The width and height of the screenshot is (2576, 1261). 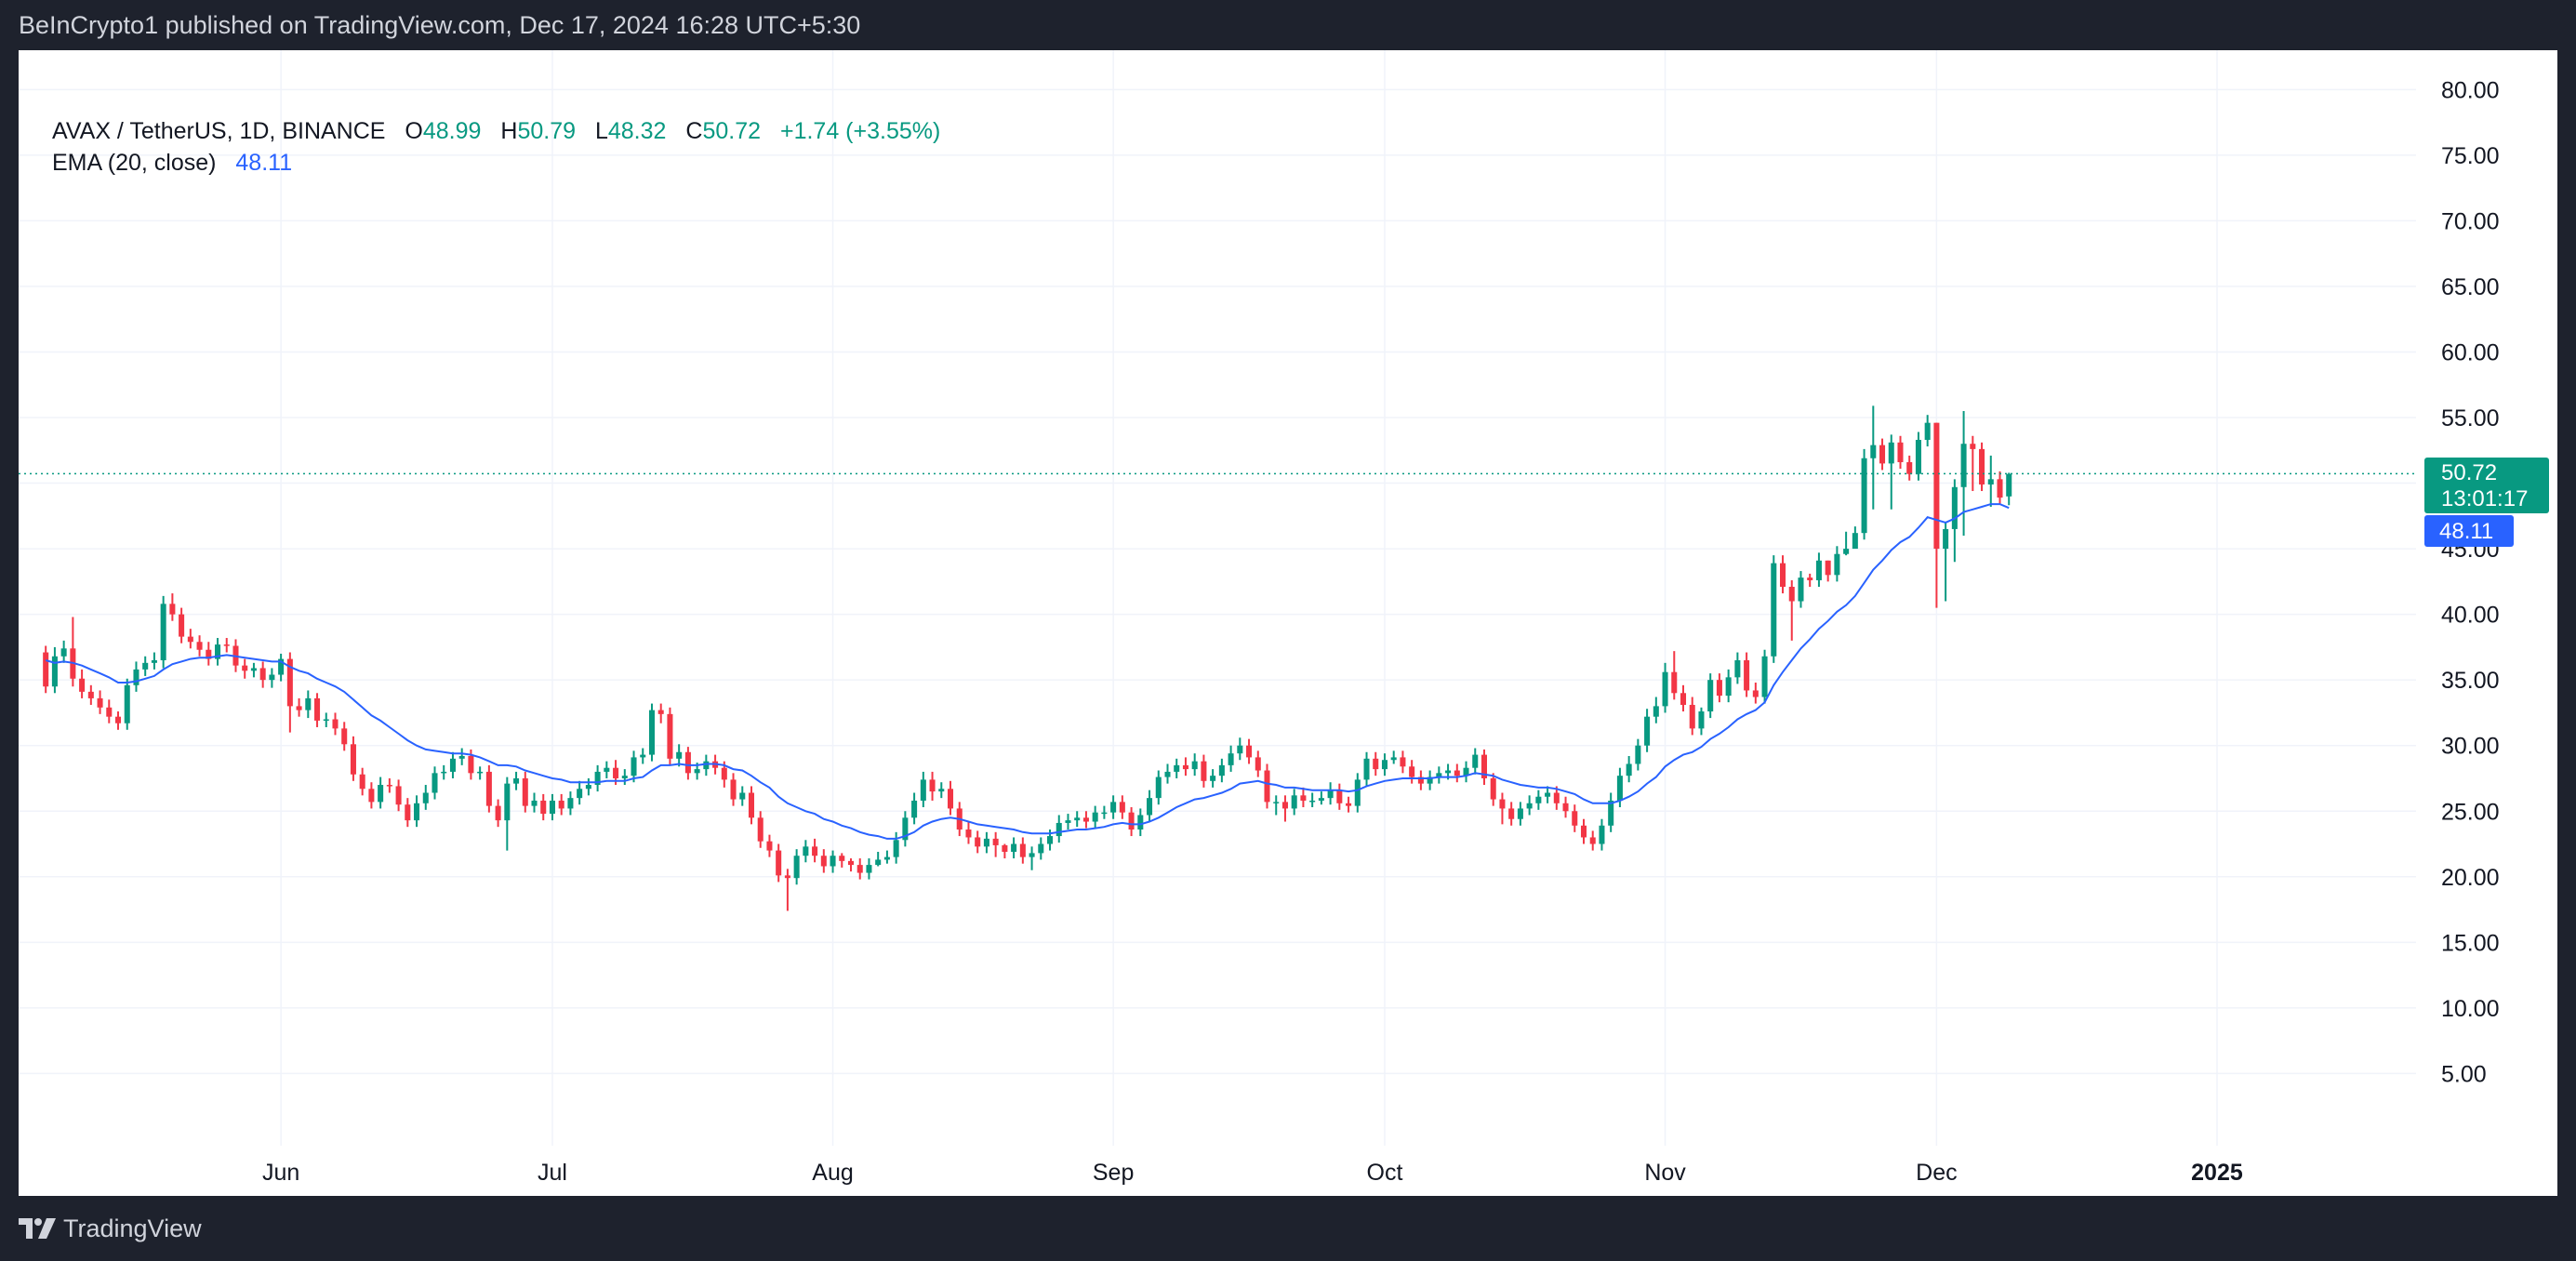 I want to click on ema-legend-row: EMA (20, close) 48.11, so click(x=496, y=163).